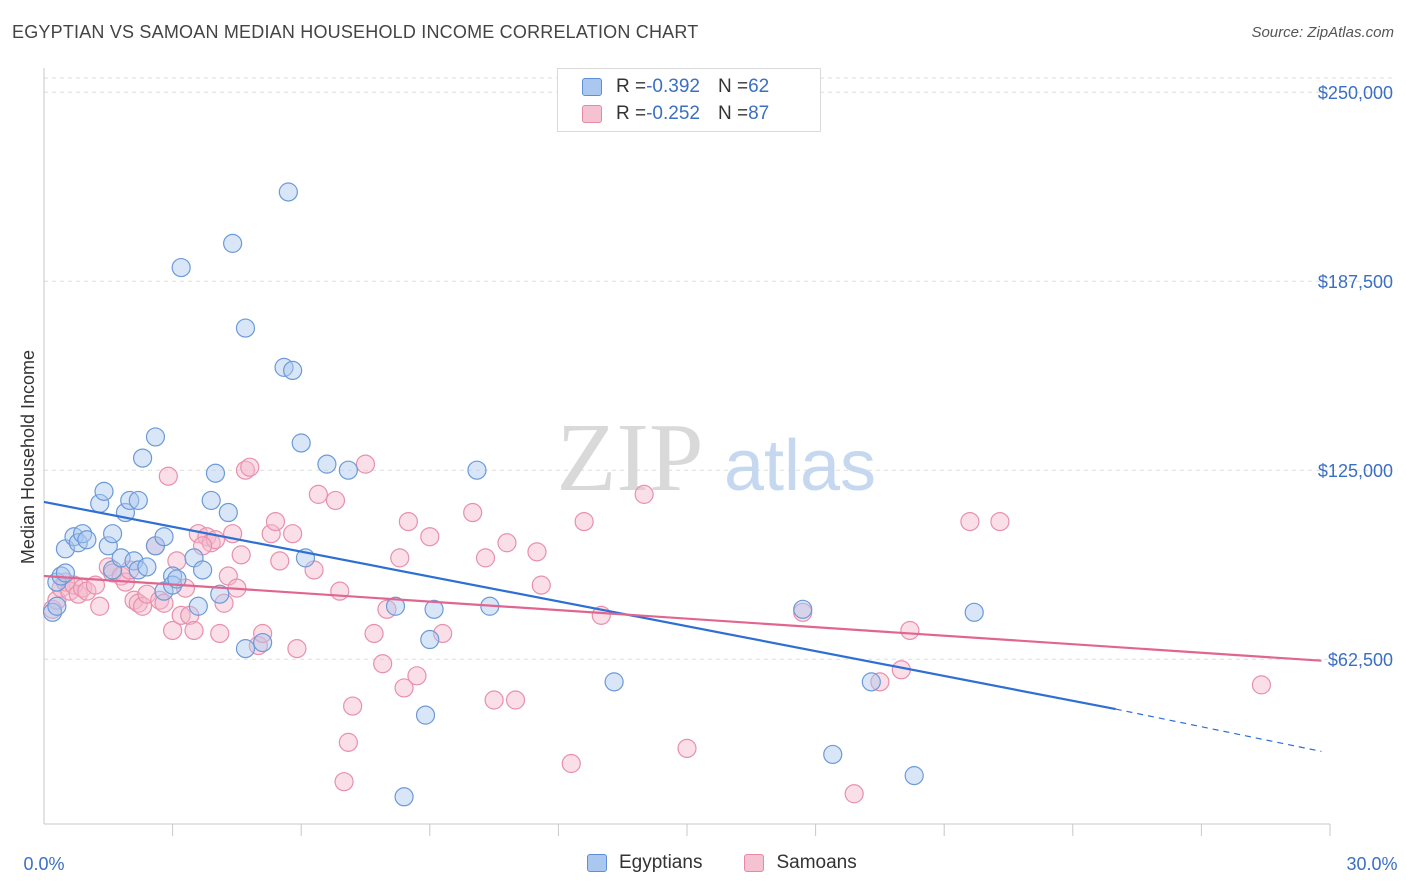 This screenshot has height=892, width=1406. I want to click on correlation-legend: R = -0.392 N = 62 R = -0.252 N = 87, so click(689, 100).